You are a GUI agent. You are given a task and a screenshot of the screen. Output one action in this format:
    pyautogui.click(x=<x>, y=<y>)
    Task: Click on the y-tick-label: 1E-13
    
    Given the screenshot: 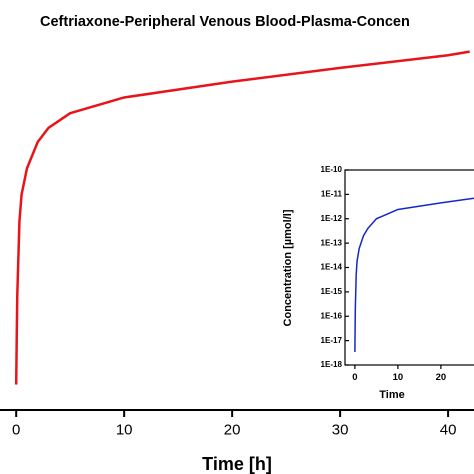 What is the action you would take?
    pyautogui.click(x=331, y=242)
    